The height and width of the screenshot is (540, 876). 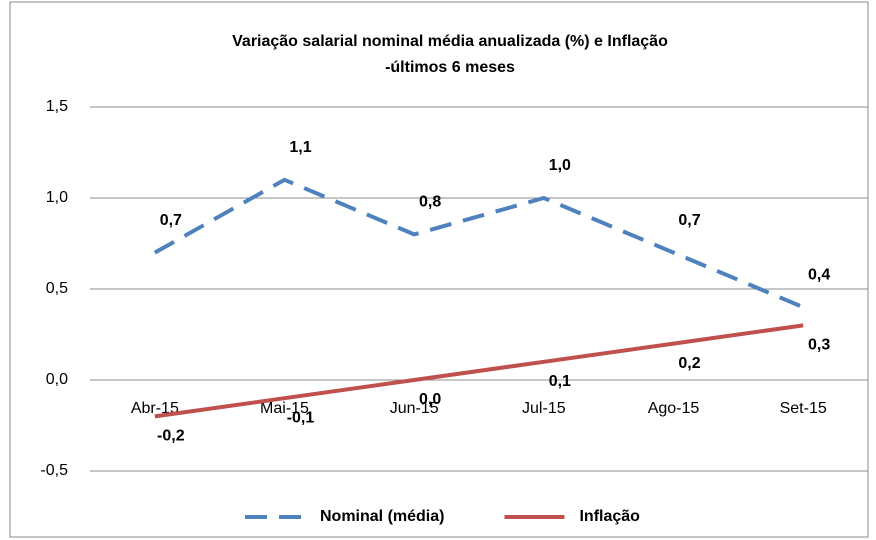 I want to click on y-tick-label: -0,5, so click(x=54, y=470).